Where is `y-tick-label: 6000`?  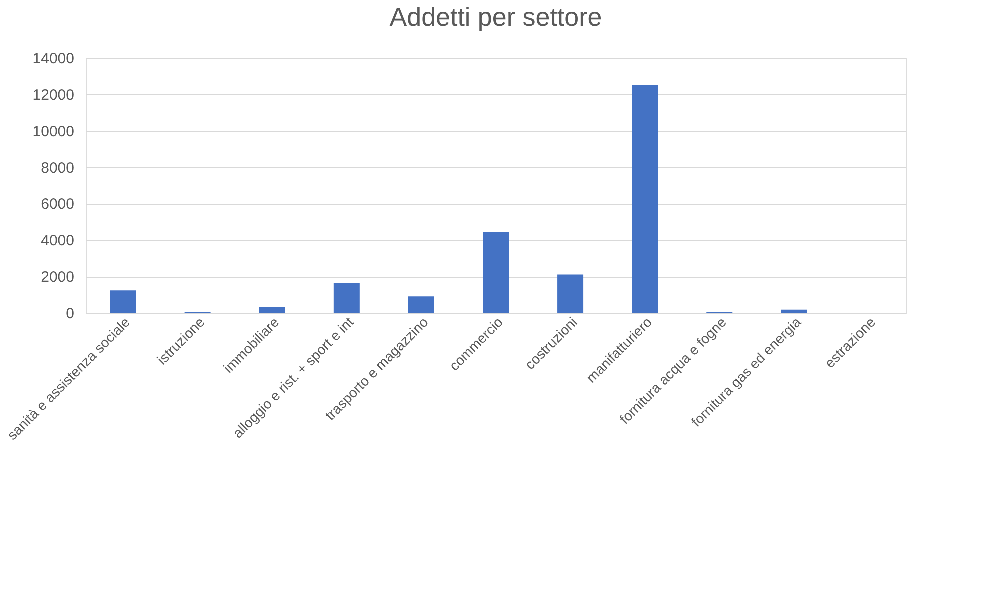
y-tick-label: 6000 is located at coordinates (57, 205).